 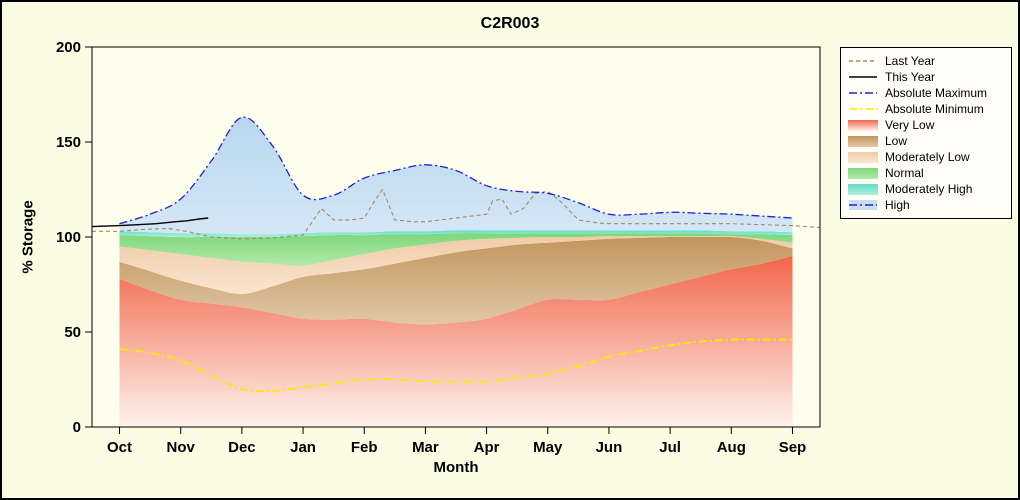 I want to click on legend-item: Absolute Maximum, so click(x=926, y=93).